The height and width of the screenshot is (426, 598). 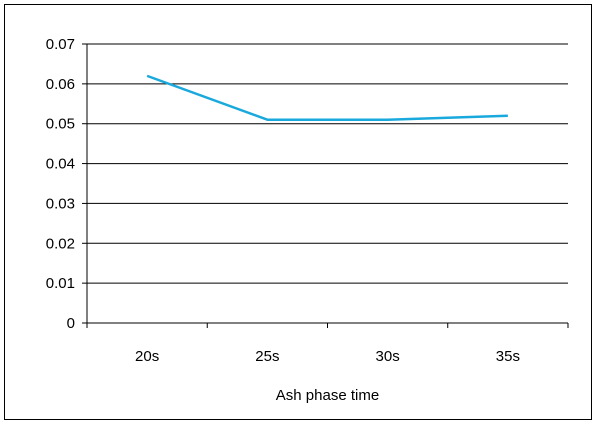 I want to click on y-tick-label: 0.02, so click(x=60, y=243).